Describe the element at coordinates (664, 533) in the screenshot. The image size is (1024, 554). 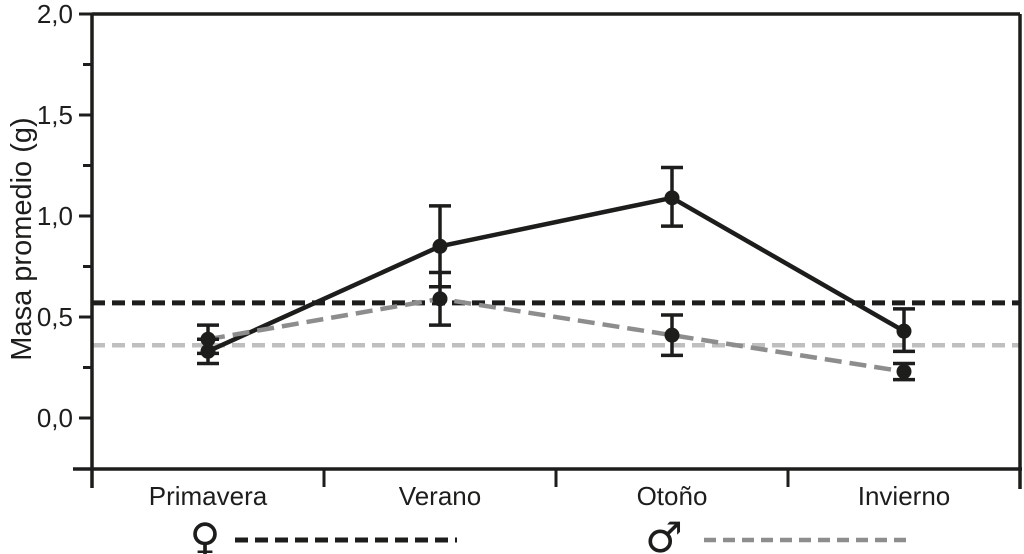
I see `male-icon: ♂` at that location.